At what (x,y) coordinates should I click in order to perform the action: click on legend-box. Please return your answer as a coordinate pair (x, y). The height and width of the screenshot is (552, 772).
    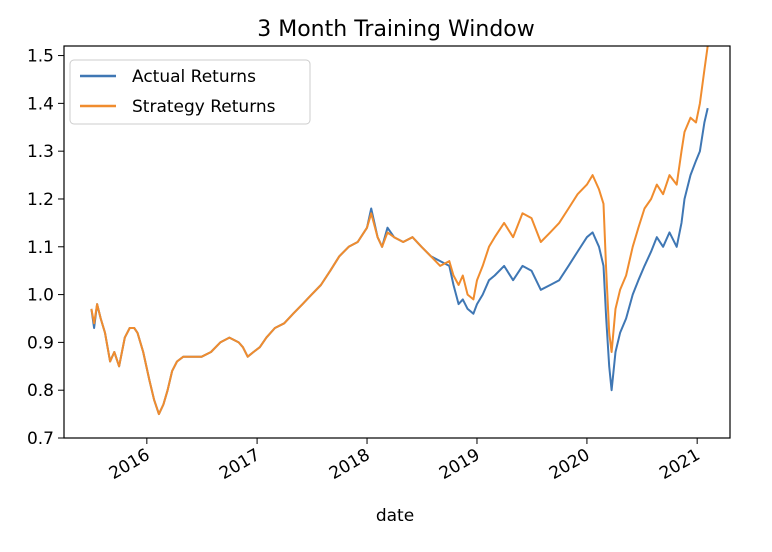
    Looking at the image, I should click on (190, 92).